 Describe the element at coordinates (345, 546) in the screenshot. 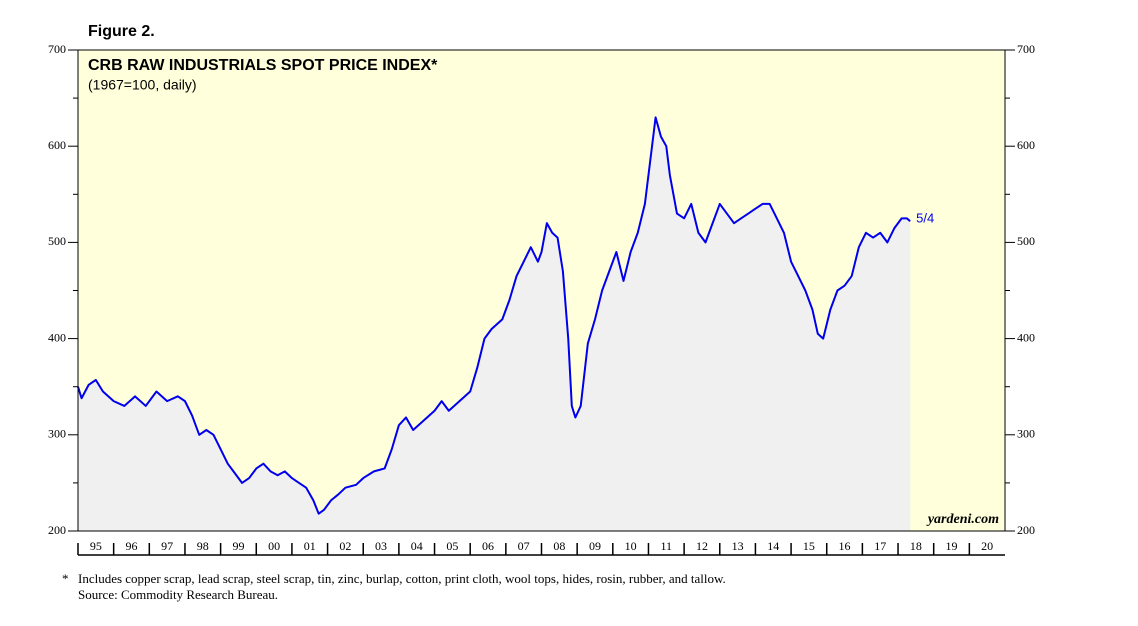

I see `x-tick-label: 02` at that location.